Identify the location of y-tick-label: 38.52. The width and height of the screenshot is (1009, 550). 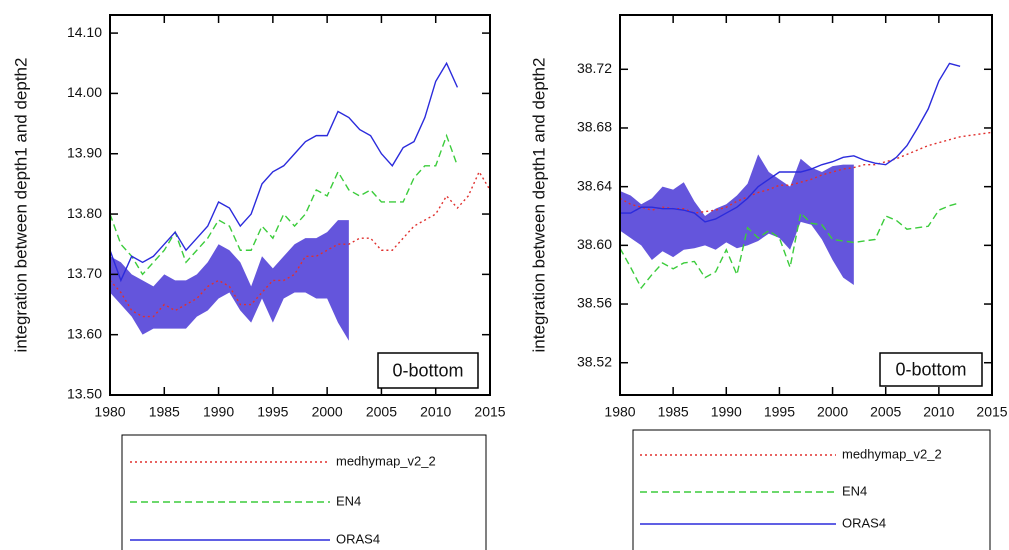
(594, 361).